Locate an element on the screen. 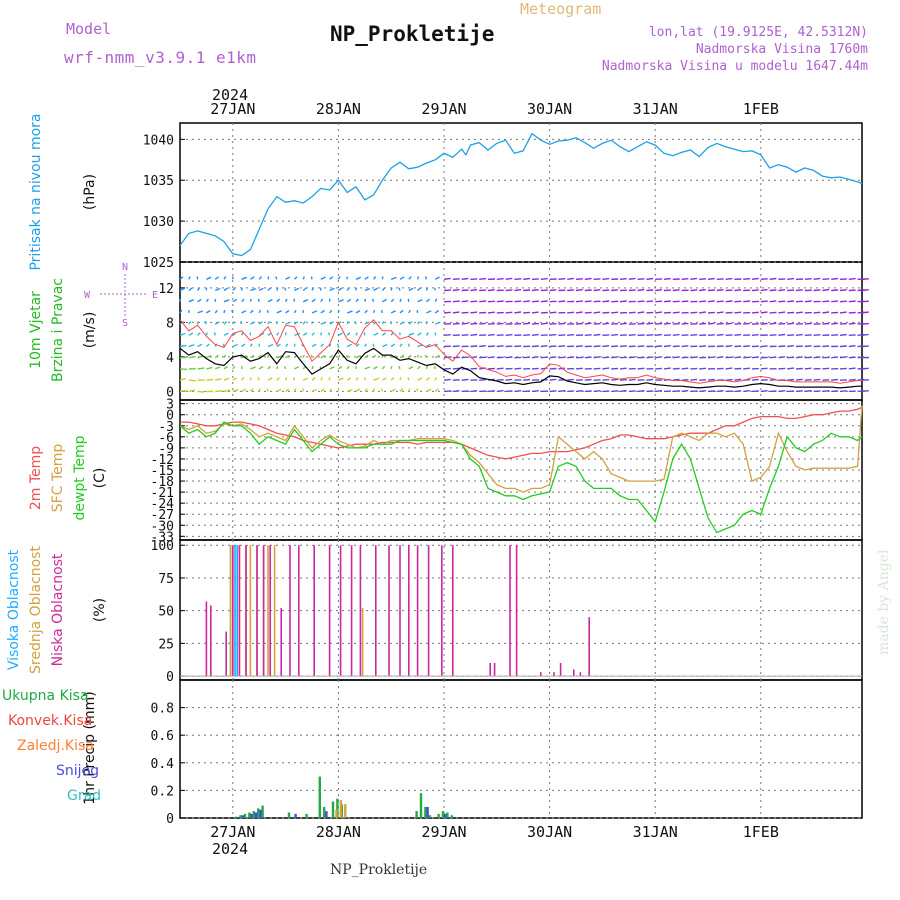 The width and height of the screenshot is (900, 900). temp-tick-label: -9 is located at coordinates (166, 449).